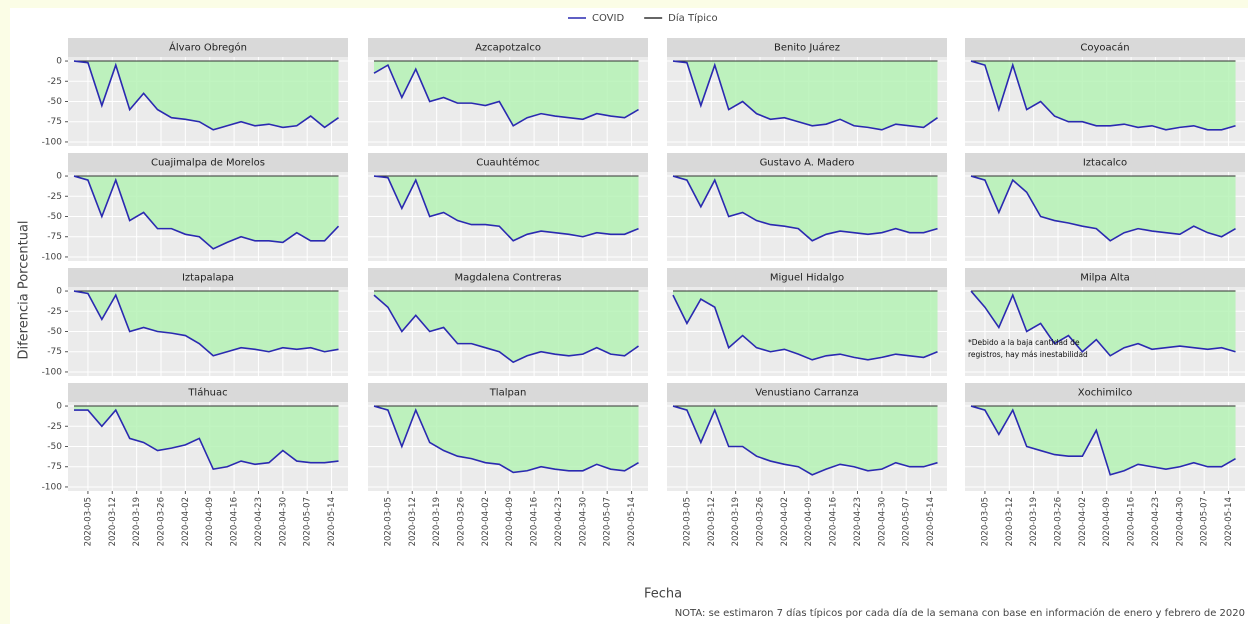 Image resolution: width=1248 pixels, height=624 pixels. Describe the element at coordinates (1028, 354) in the screenshot. I see `annotation: registros, hay más inestabilidad` at that location.